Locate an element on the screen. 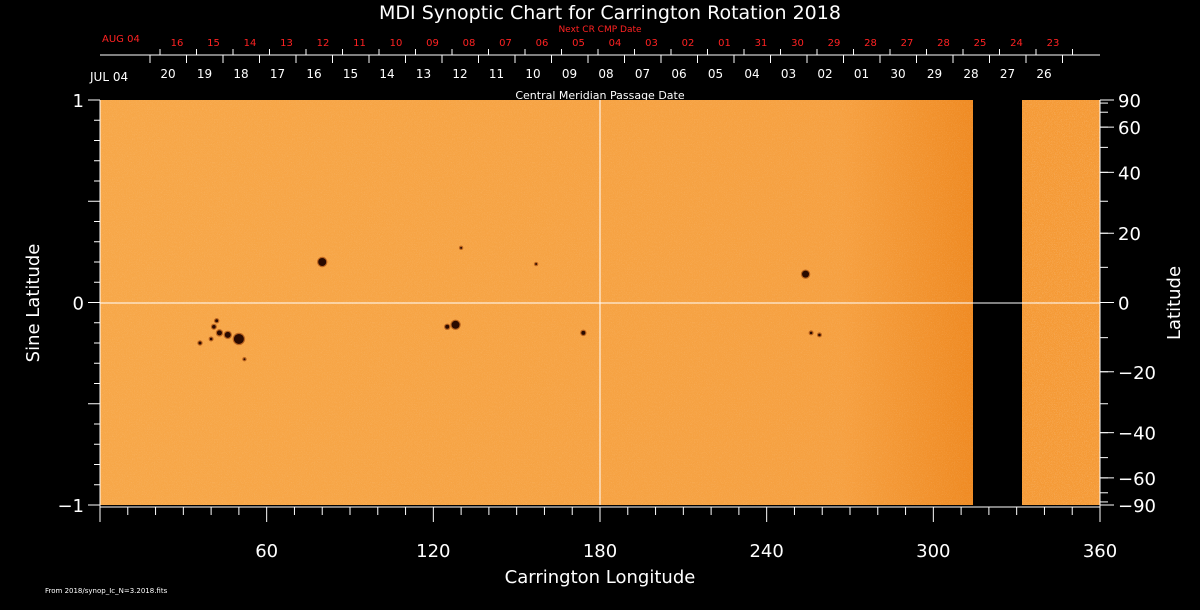  next-cr-date-label: 12 is located at coordinates (323, 43).